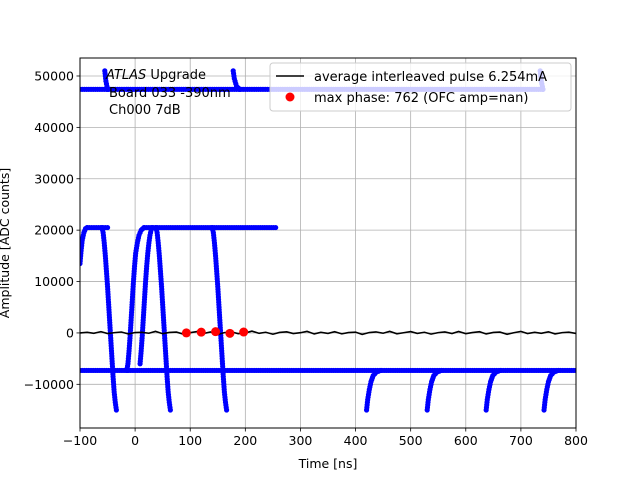  Describe the element at coordinates (176, 75) in the screenshot. I see `annotation-upgrade: Upgrade` at that location.